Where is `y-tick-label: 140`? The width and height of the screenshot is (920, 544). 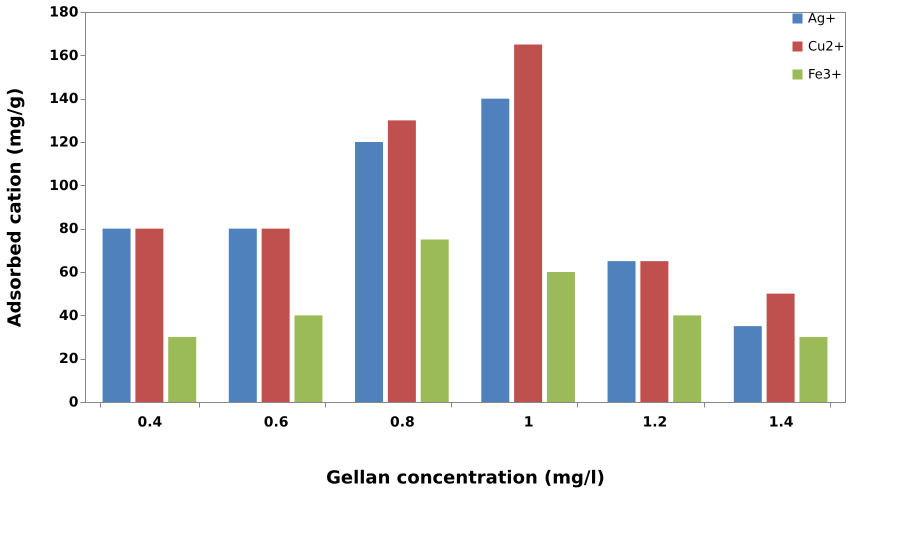
y-tick-label: 140 is located at coordinates (64, 99).